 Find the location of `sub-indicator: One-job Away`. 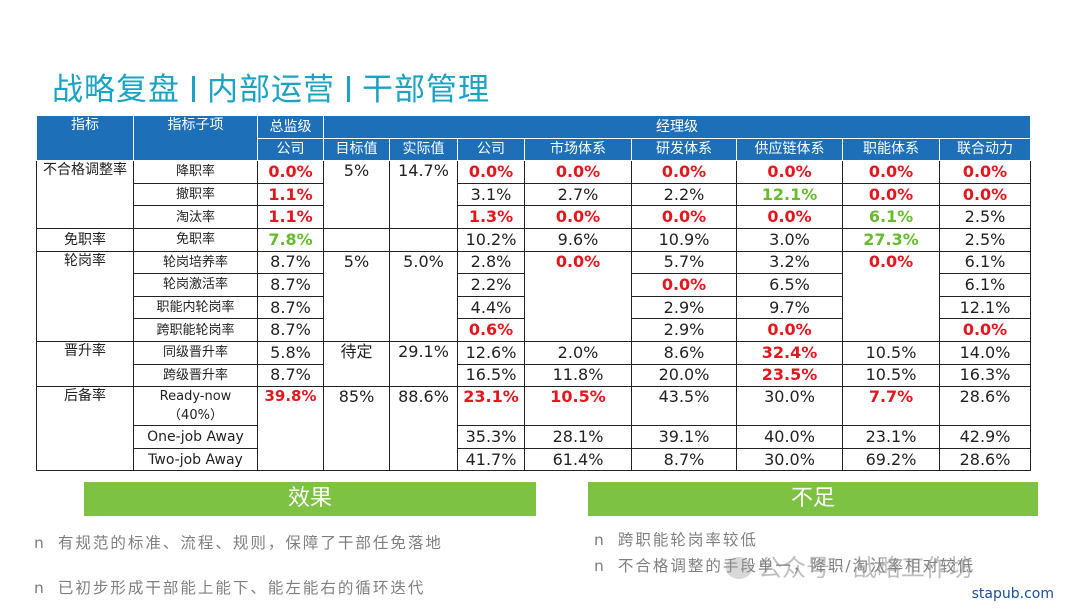

sub-indicator: One-job Away is located at coordinates (195, 437).